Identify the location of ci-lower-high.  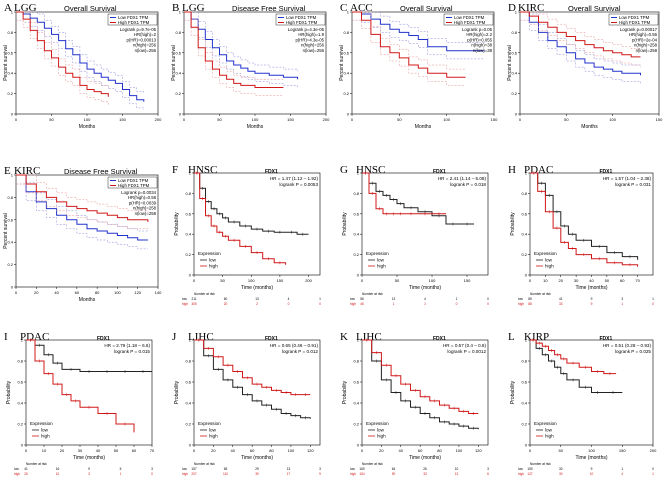
(580, 42).